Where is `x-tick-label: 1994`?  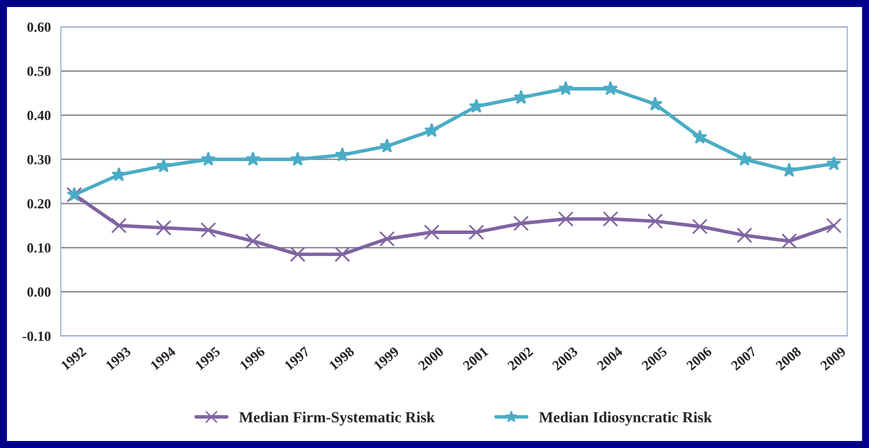
x-tick-label: 1994 is located at coordinates (163, 358).